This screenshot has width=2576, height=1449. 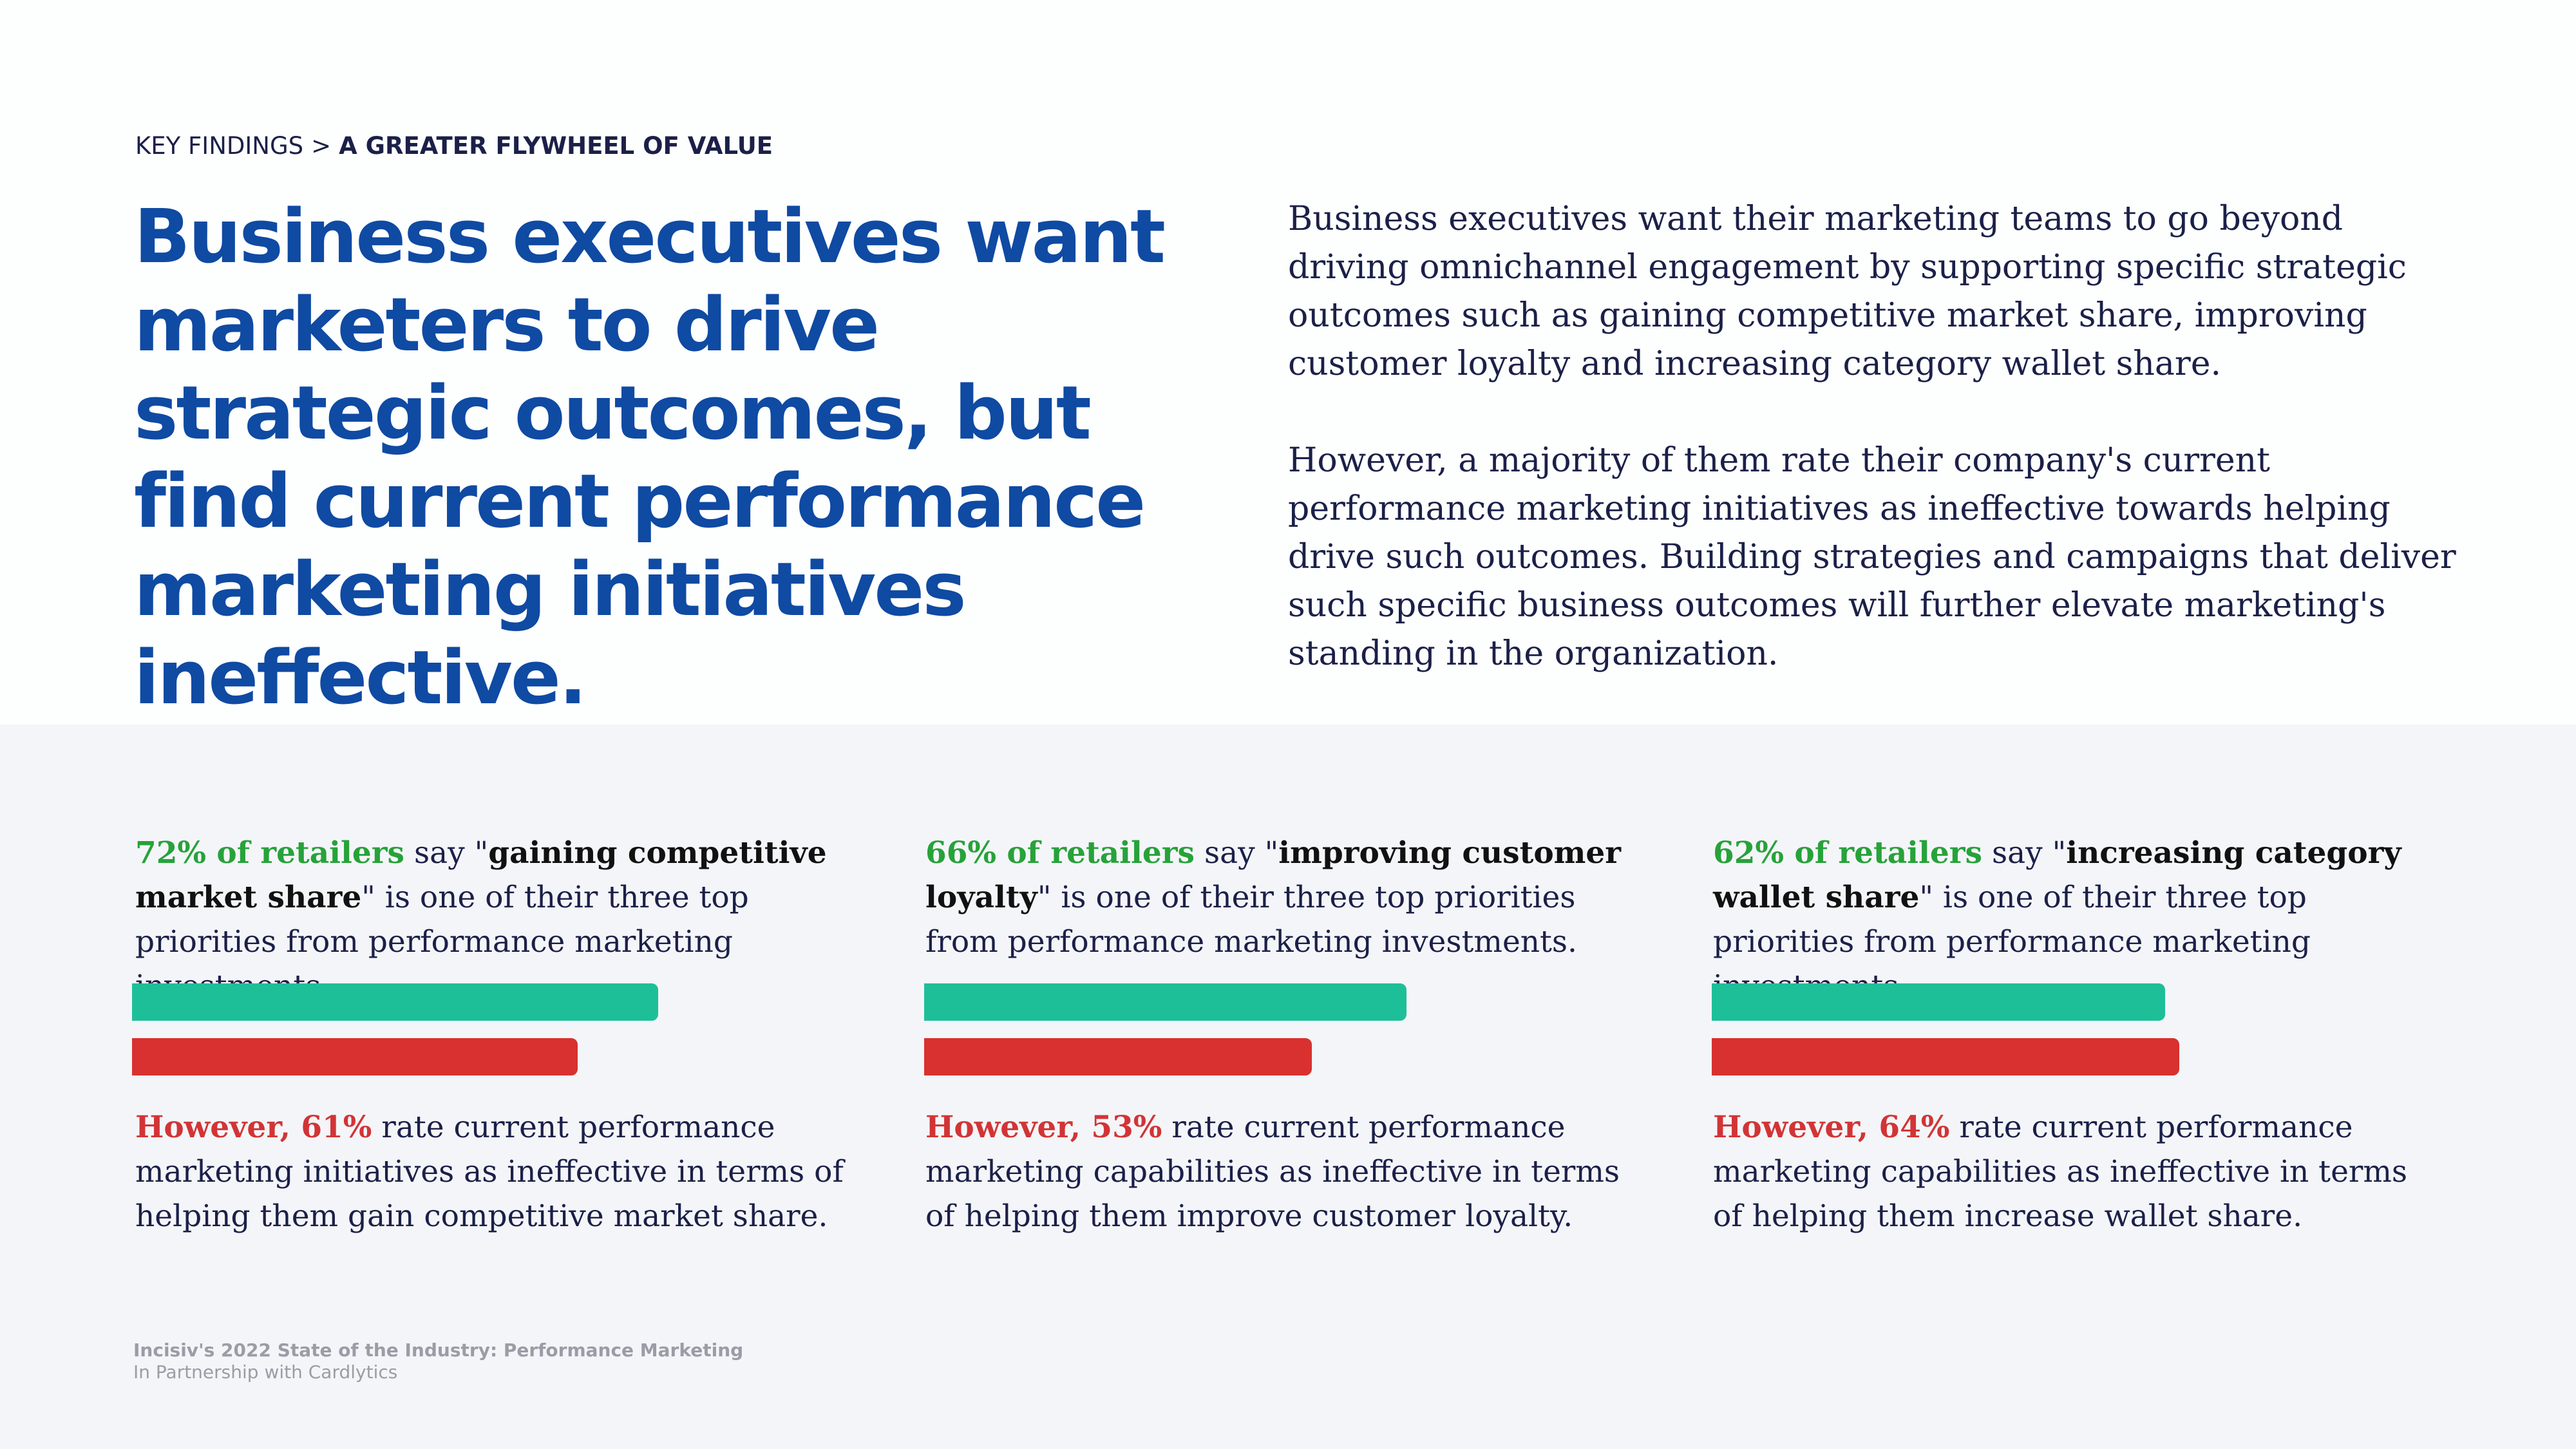 I want to click on ineffective-percentage: However, 53%, so click(x=1043, y=1127).